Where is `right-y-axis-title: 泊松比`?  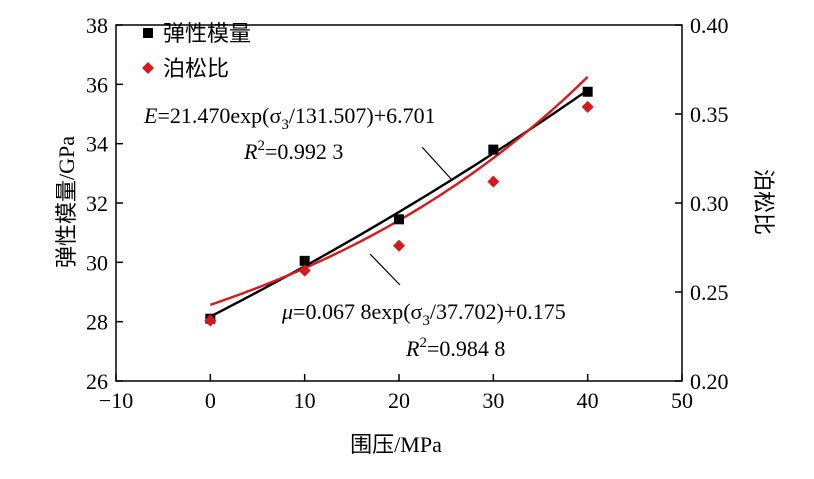
right-y-axis-title: 泊松比 is located at coordinates (763, 202).